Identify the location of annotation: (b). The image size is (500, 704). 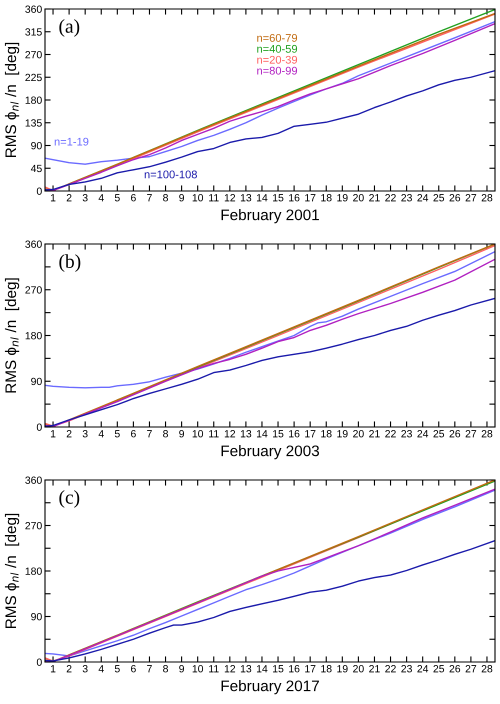
(69, 263).